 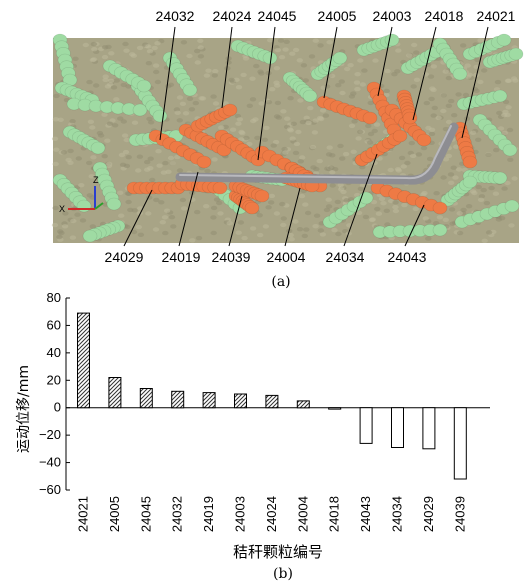 What do you see at coordinates (177, 514) in the screenshot?
I see `x-tick-label: 24032` at bounding box center [177, 514].